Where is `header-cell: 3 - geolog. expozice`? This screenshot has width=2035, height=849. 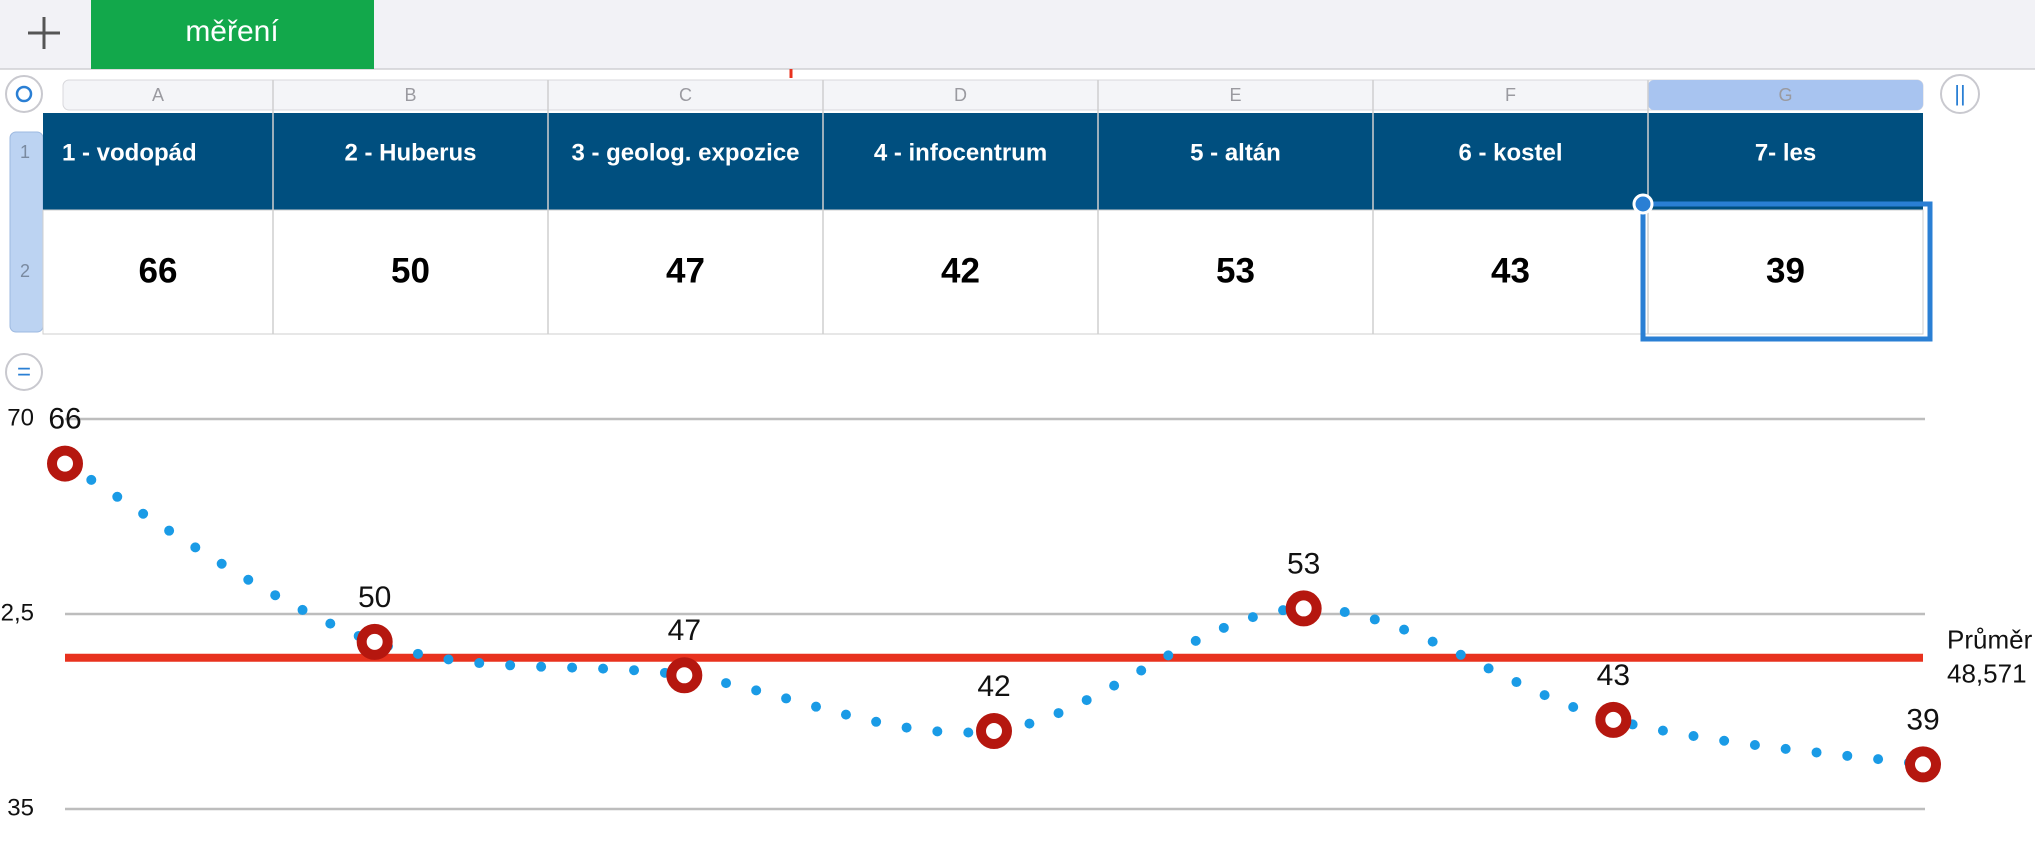 header-cell: 3 - geolog. expozice is located at coordinates (685, 152).